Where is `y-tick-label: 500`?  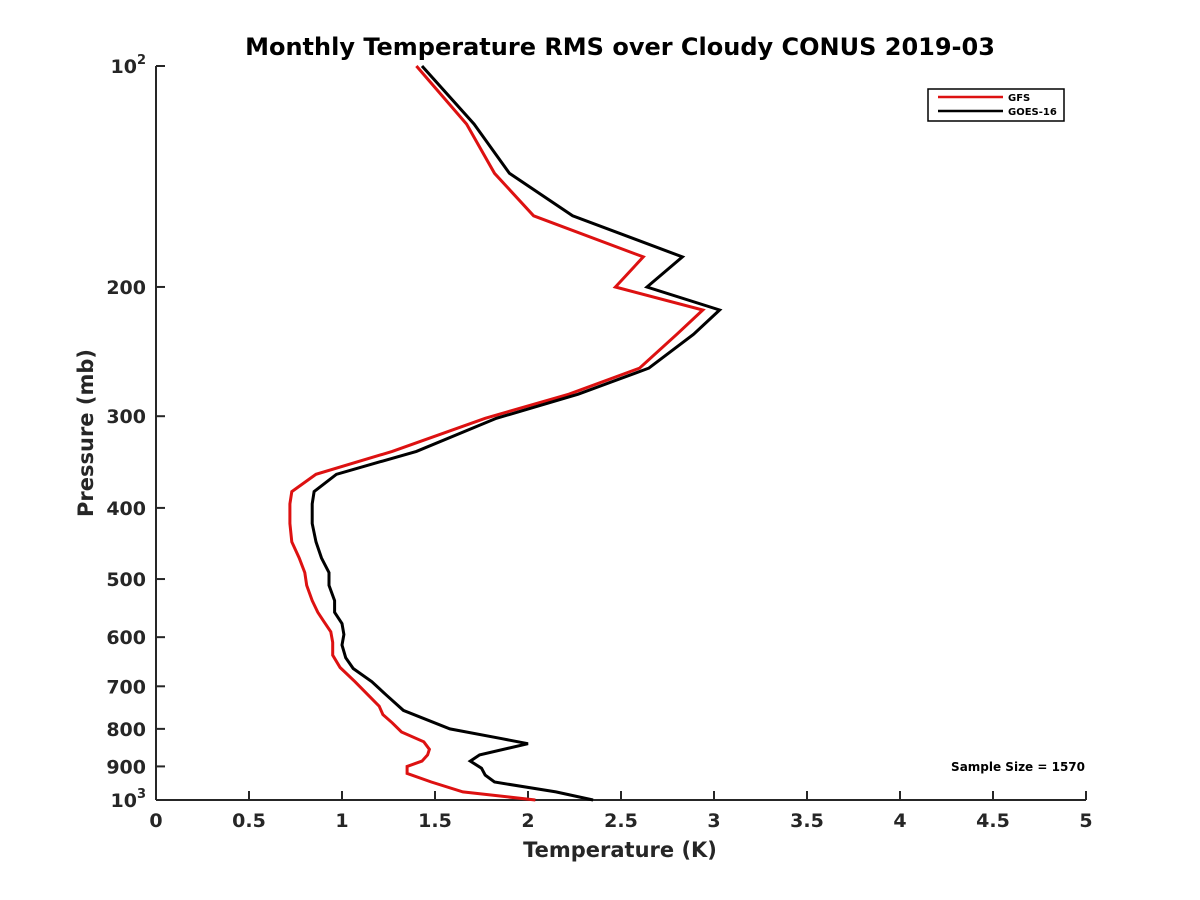
y-tick-label: 500 is located at coordinates (126, 580).